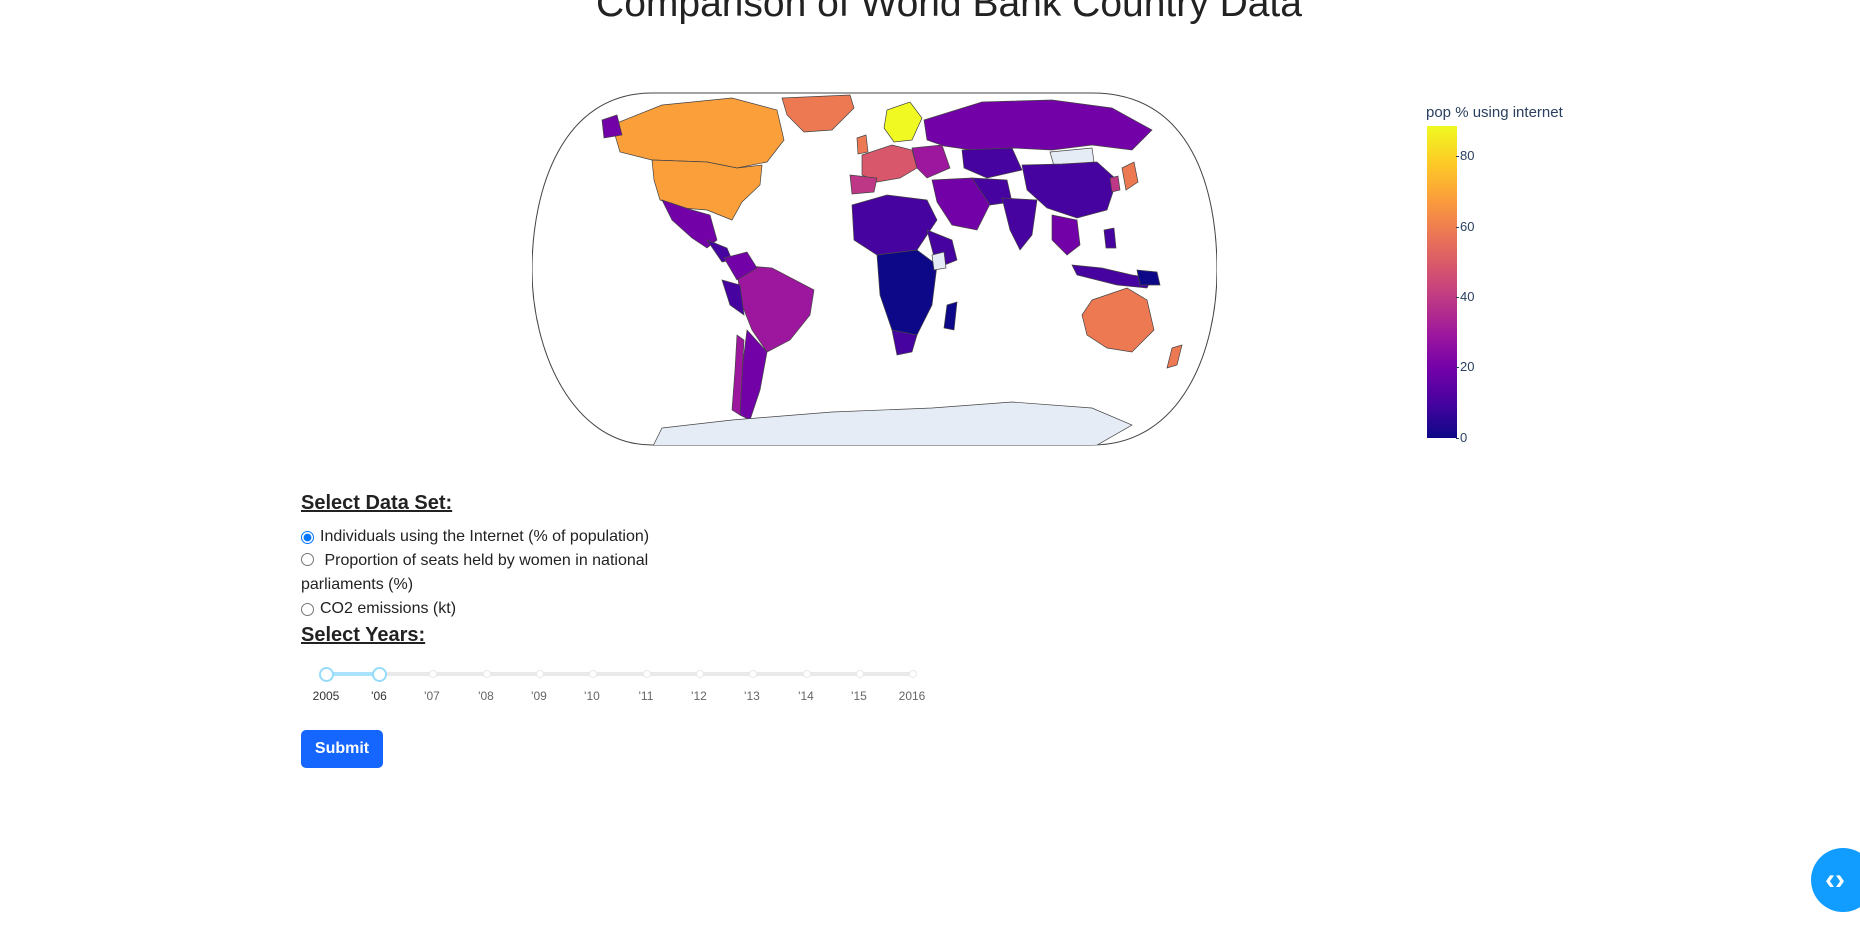 This screenshot has height=932, width=1860. Describe the element at coordinates (1038, 125) in the screenshot. I see `country-russia` at that location.